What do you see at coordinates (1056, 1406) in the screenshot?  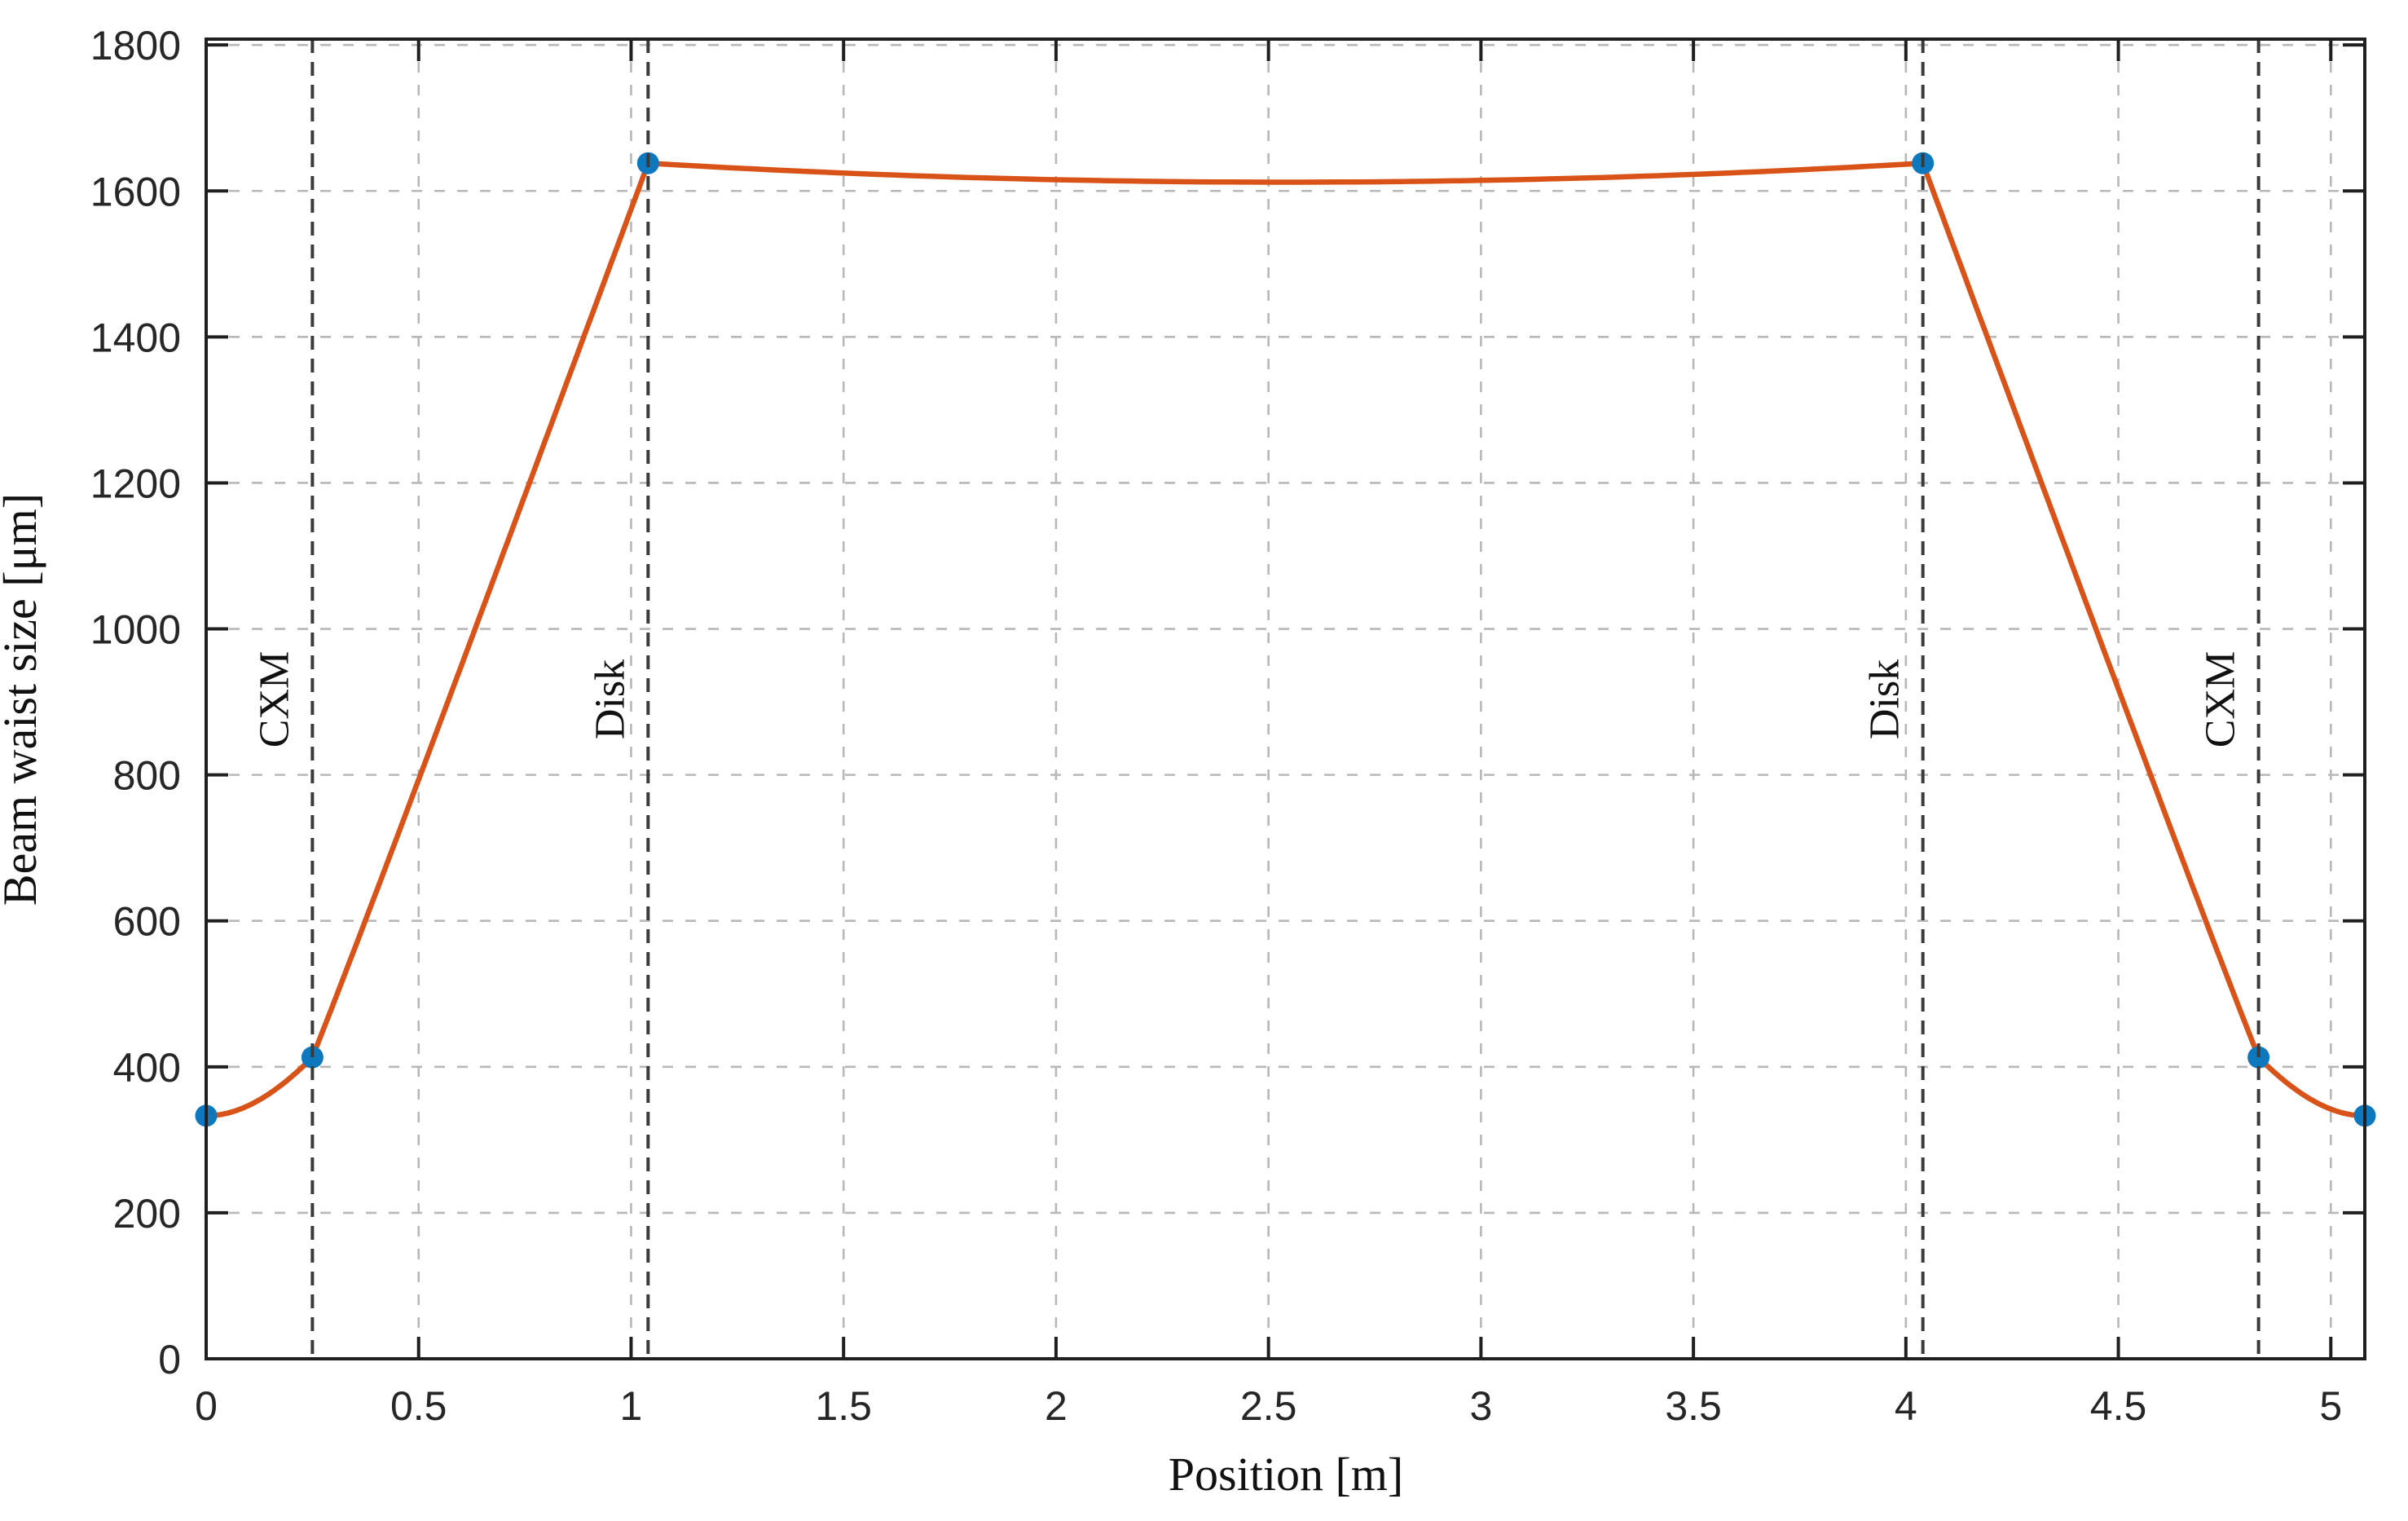 I see `x-tick-label: 2` at bounding box center [1056, 1406].